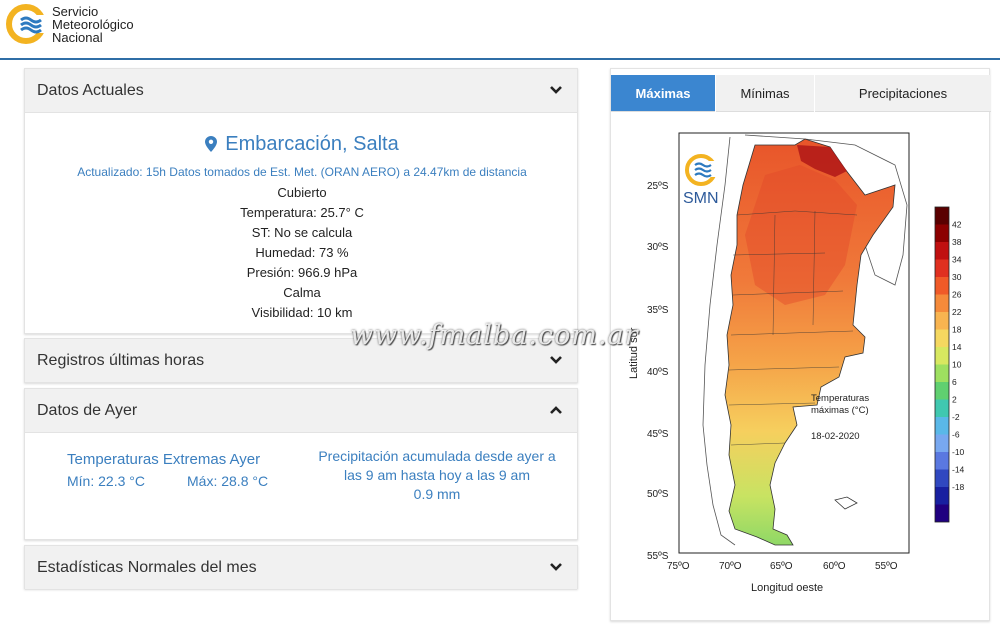 The image size is (1000, 633). What do you see at coordinates (958, 487) in the screenshot?
I see `scale-label: -18` at bounding box center [958, 487].